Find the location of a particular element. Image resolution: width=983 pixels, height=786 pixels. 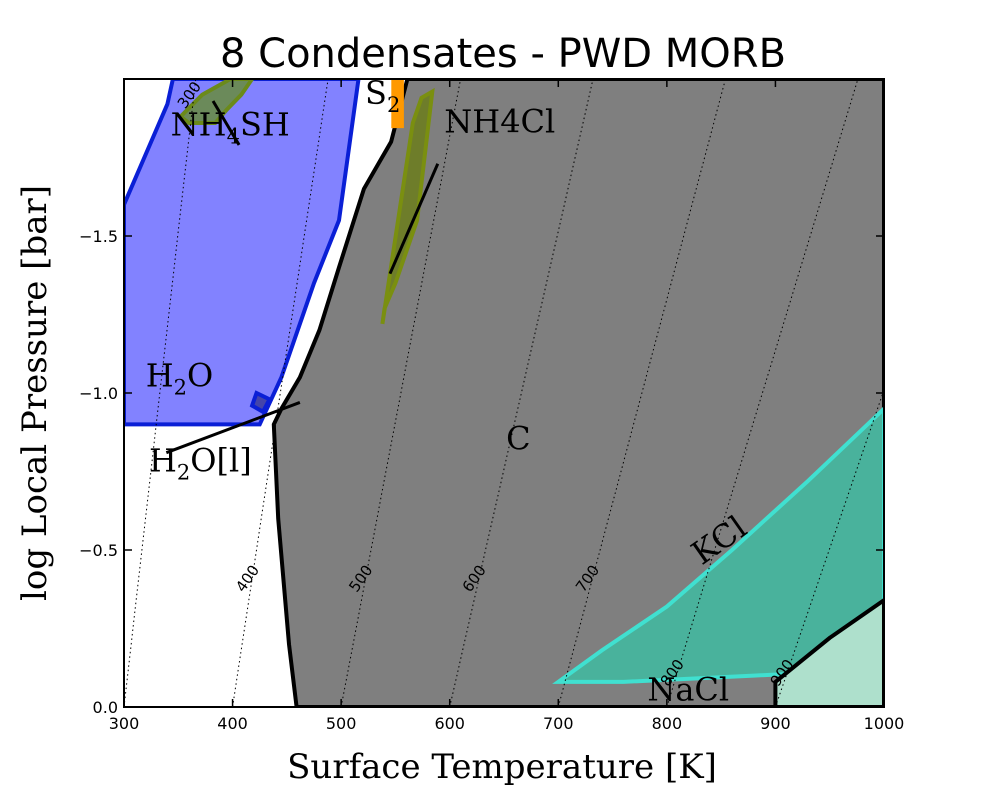

x-tick-label-500: 500 is located at coordinates (341, 723).